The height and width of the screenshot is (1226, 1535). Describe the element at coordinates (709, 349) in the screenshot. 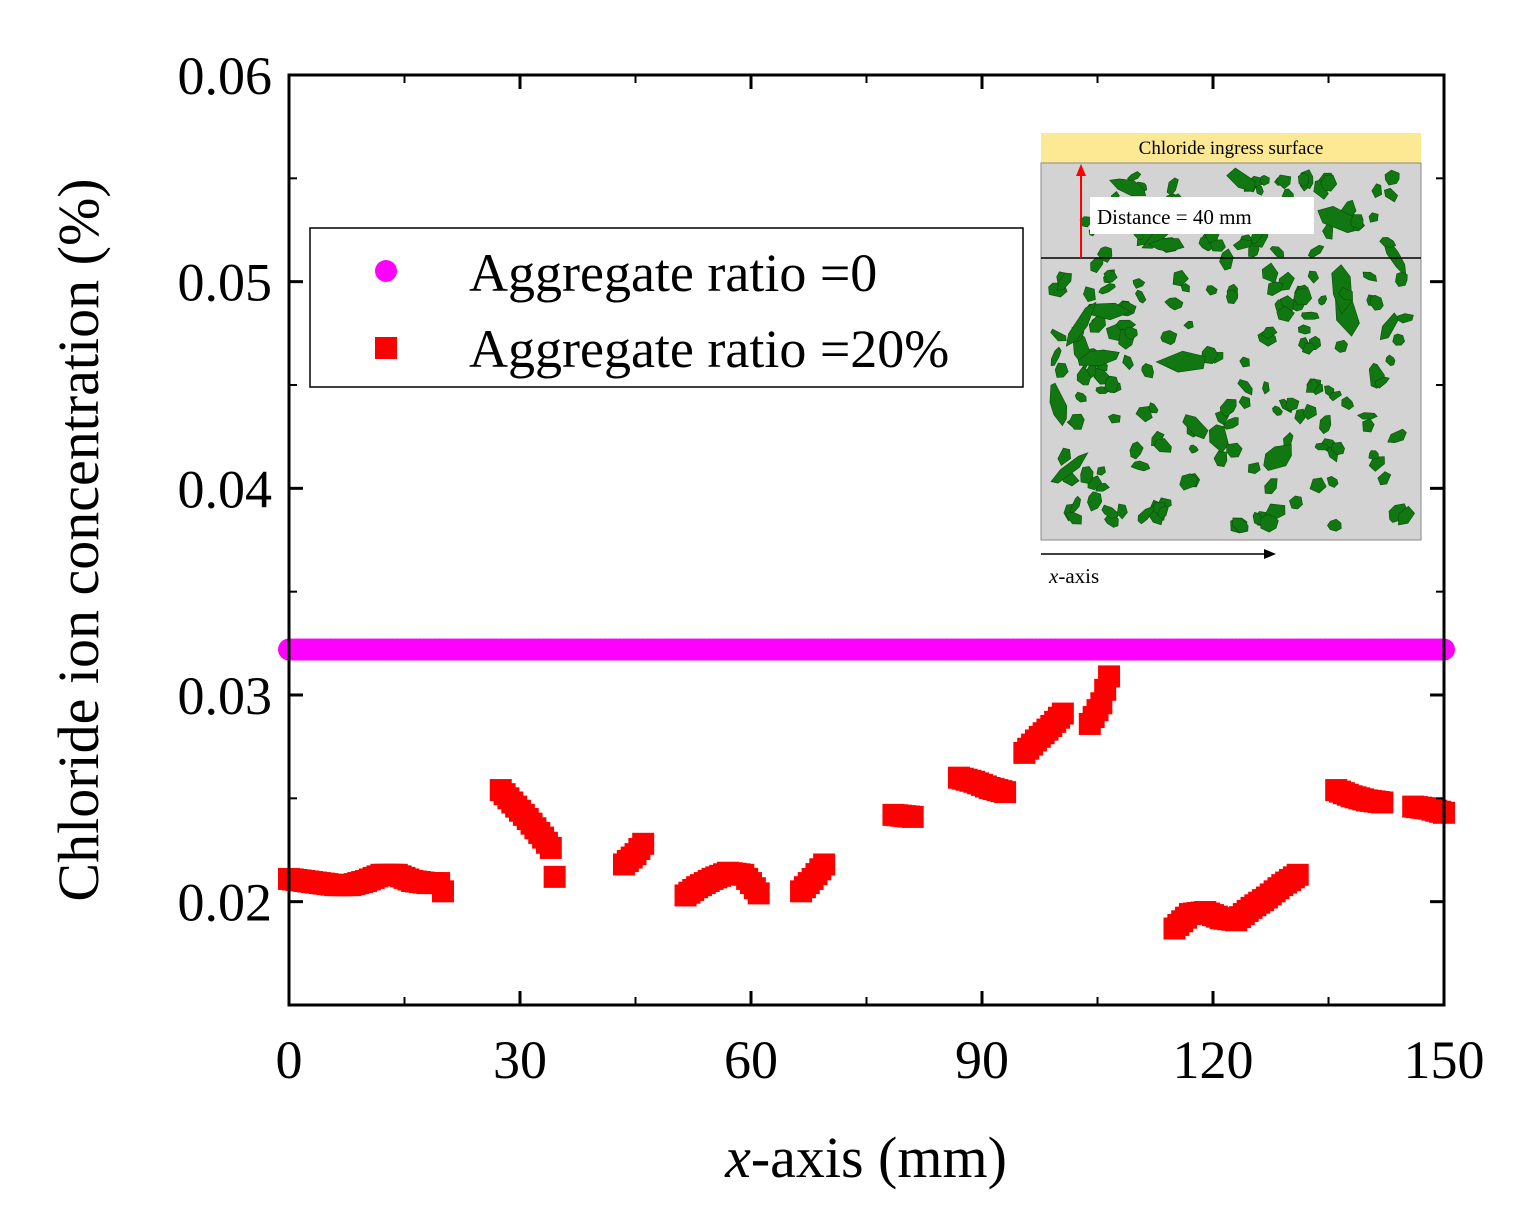

I see `legend-label-aggregate-ratio-20: Aggregate ratio =20%` at that location.